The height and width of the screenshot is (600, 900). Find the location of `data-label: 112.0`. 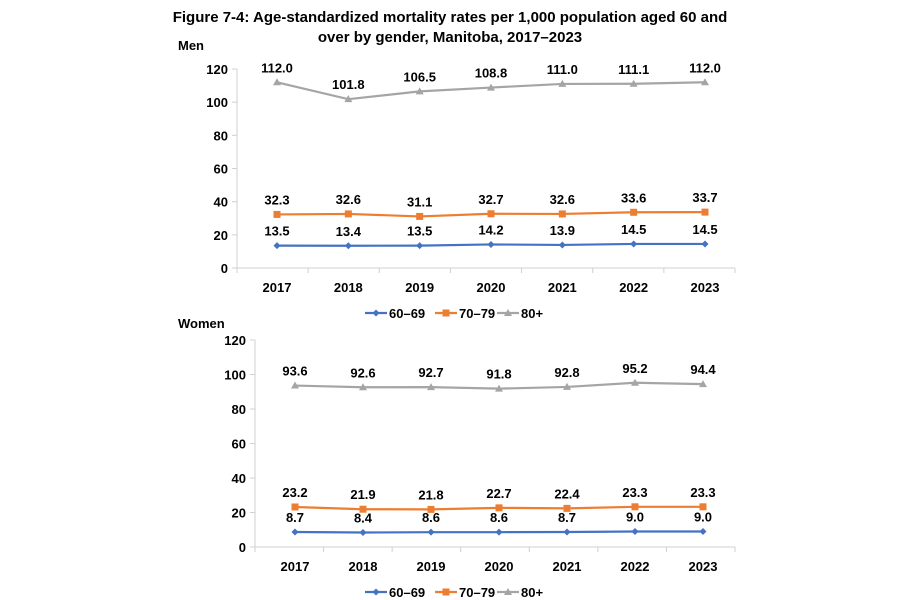

data-label: 112.0 is located at coordinates (277, 67).